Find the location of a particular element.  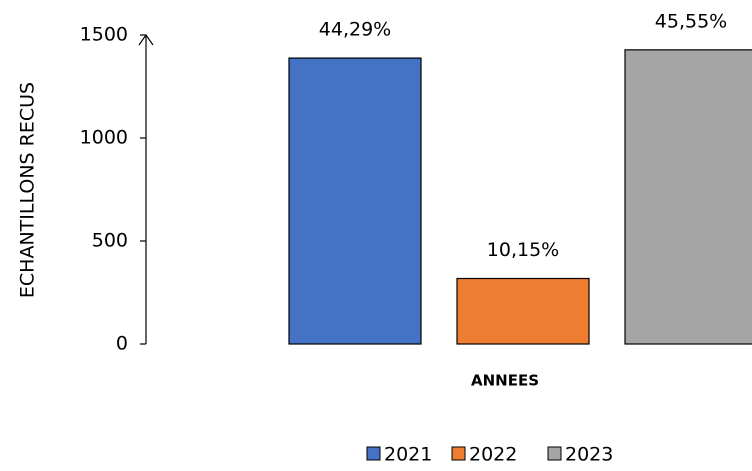

legend-label: 2023 is located at coordinates (589, 455).